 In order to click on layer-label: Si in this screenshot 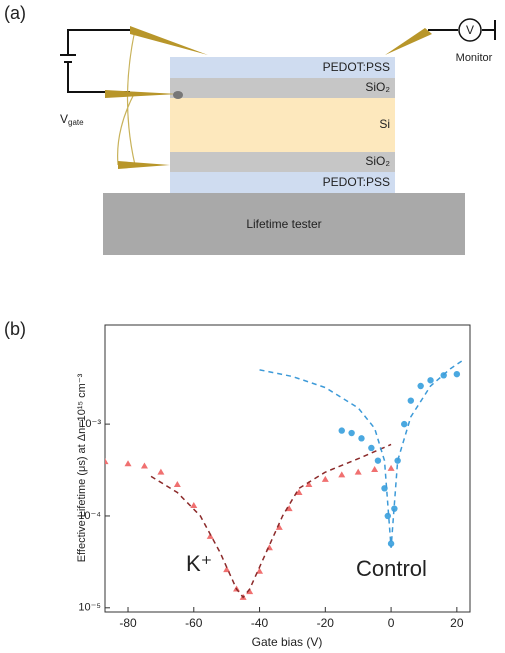, I will do `click(384, 124)`.